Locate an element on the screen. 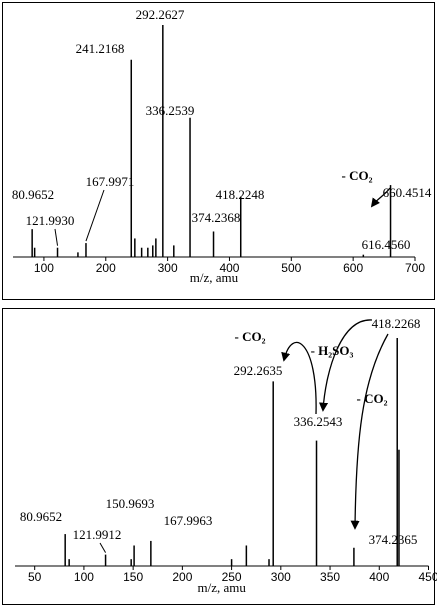  peak-label: 418.2248 is located at coordinates (240, 194).